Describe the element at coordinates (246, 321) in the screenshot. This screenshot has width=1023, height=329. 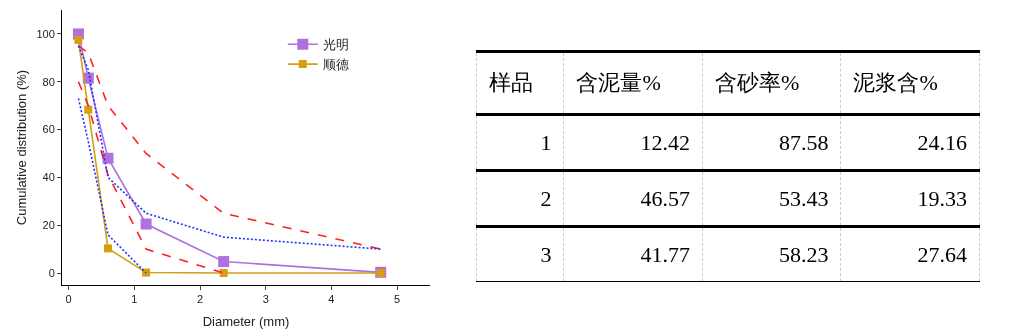
I see `x-axis-title: Diameter (mm)` at that location.